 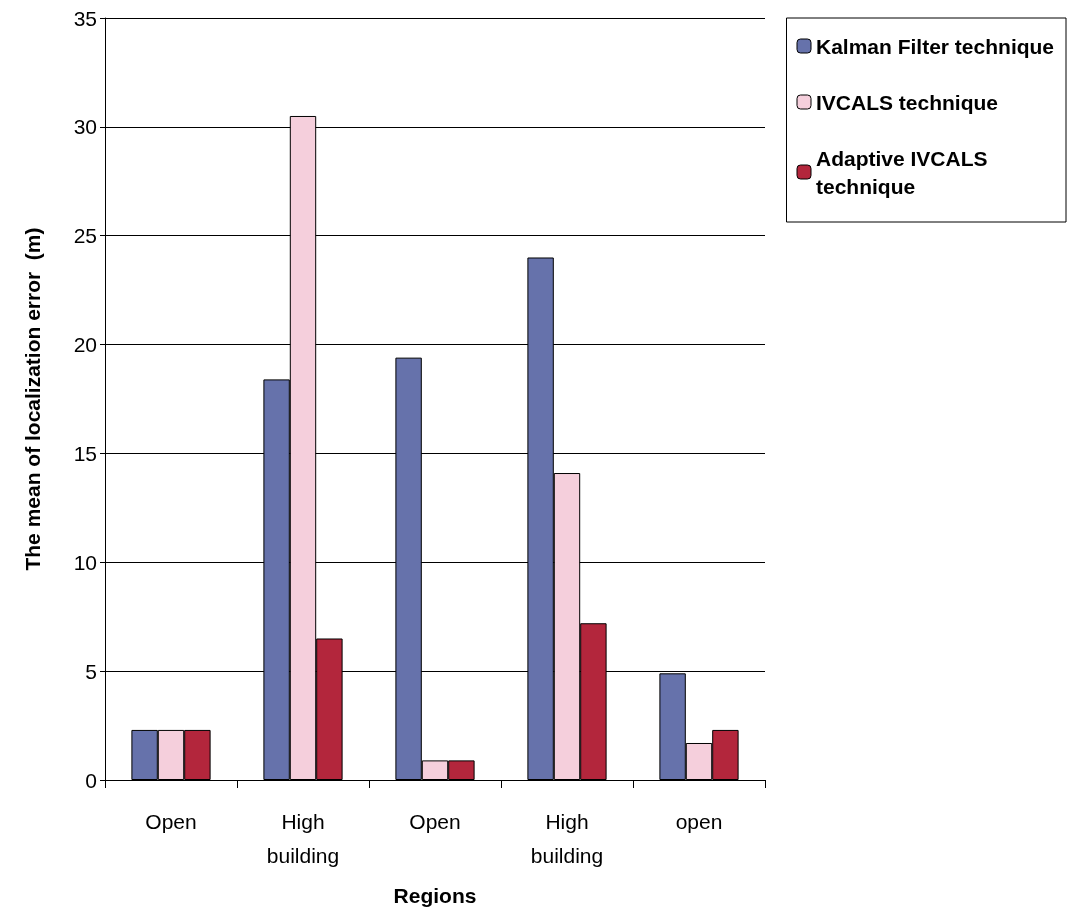 What do you see at coordinates (435, 895) in the screenshot?
I see `x-axis-title: Regions` at bounding box center [435, 895].